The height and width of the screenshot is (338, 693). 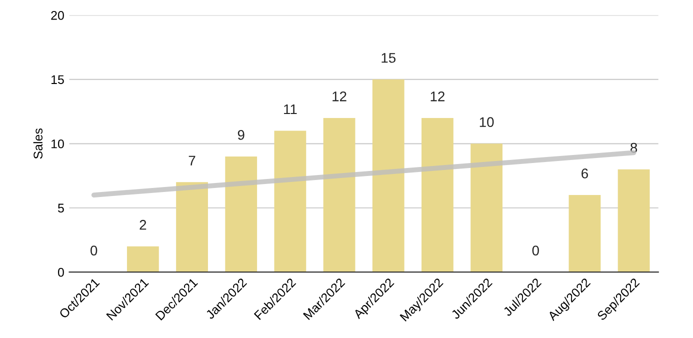 I want to click on data-label: 10, so click(x=487, y=122).